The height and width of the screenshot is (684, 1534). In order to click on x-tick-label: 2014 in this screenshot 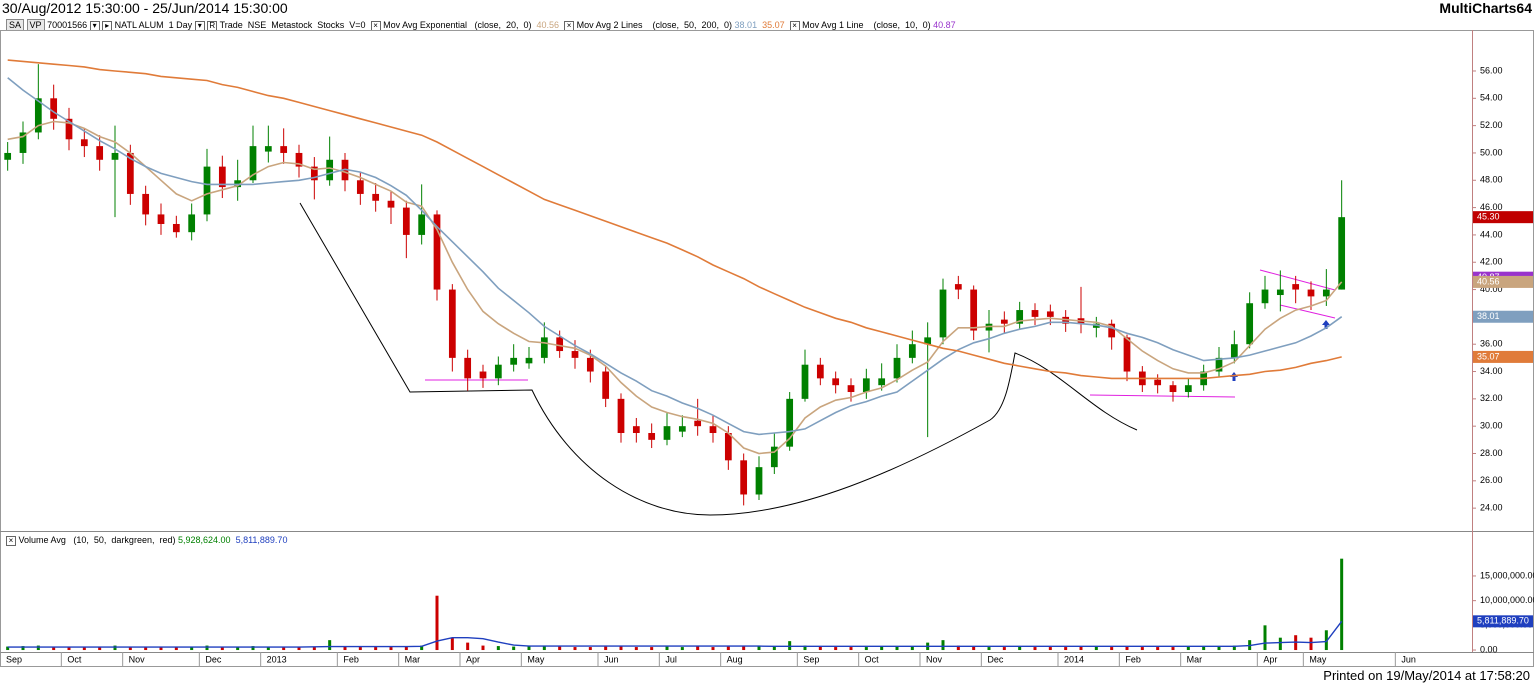, I will do `click(1074, 659)`.